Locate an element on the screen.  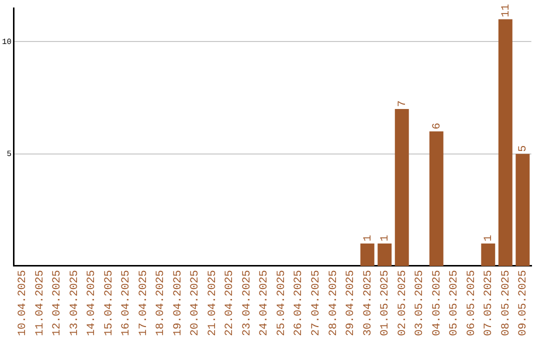
x-tick-label: 30.04.2025 is located at coordinates (368, 303).